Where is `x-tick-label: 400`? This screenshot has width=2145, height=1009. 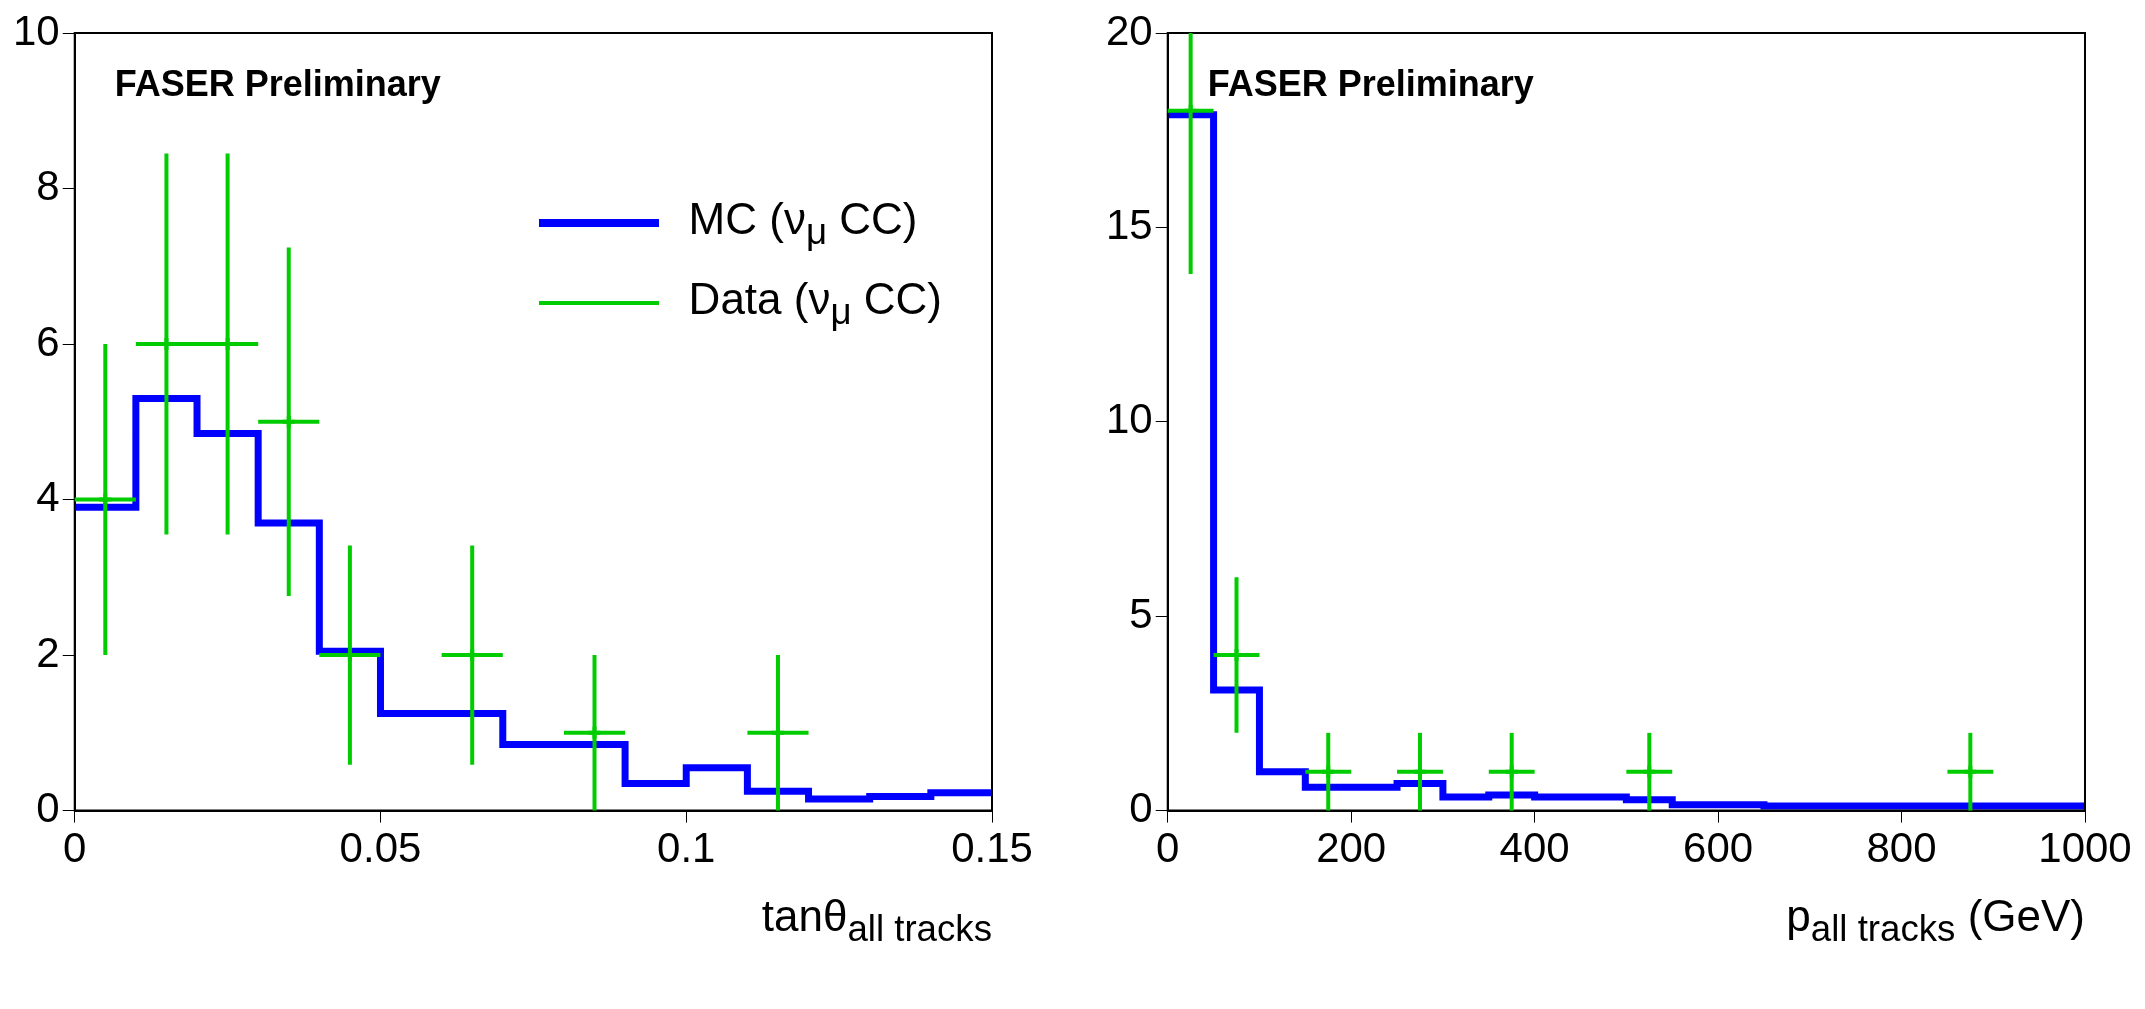
x-tick-label: 400 is located at coordinates (1534, 848).